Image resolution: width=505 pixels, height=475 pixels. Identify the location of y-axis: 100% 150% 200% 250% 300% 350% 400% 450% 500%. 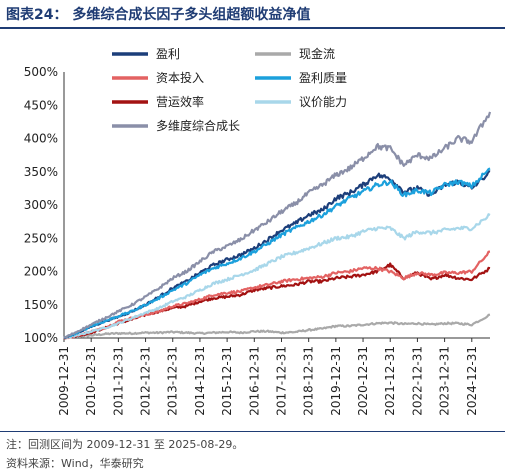
(44, 205).